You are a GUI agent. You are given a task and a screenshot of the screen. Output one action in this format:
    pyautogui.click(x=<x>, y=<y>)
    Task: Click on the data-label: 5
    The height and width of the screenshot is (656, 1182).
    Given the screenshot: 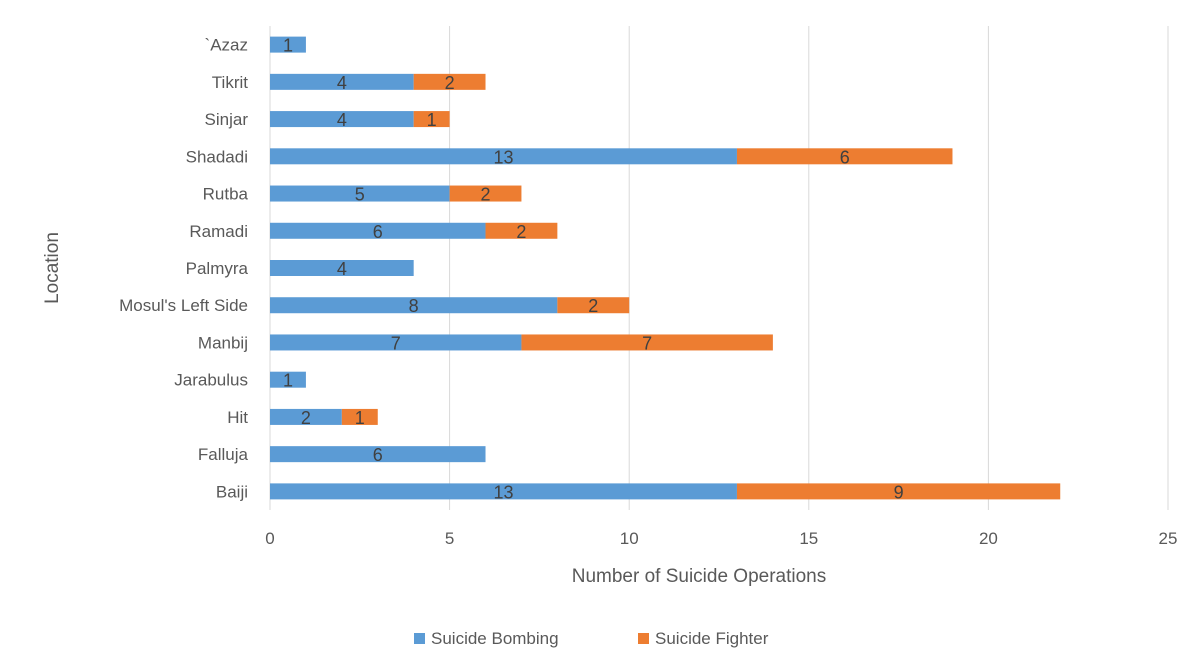 What is the action you would take?
    pyautogui.click(x=360, y=195)
    